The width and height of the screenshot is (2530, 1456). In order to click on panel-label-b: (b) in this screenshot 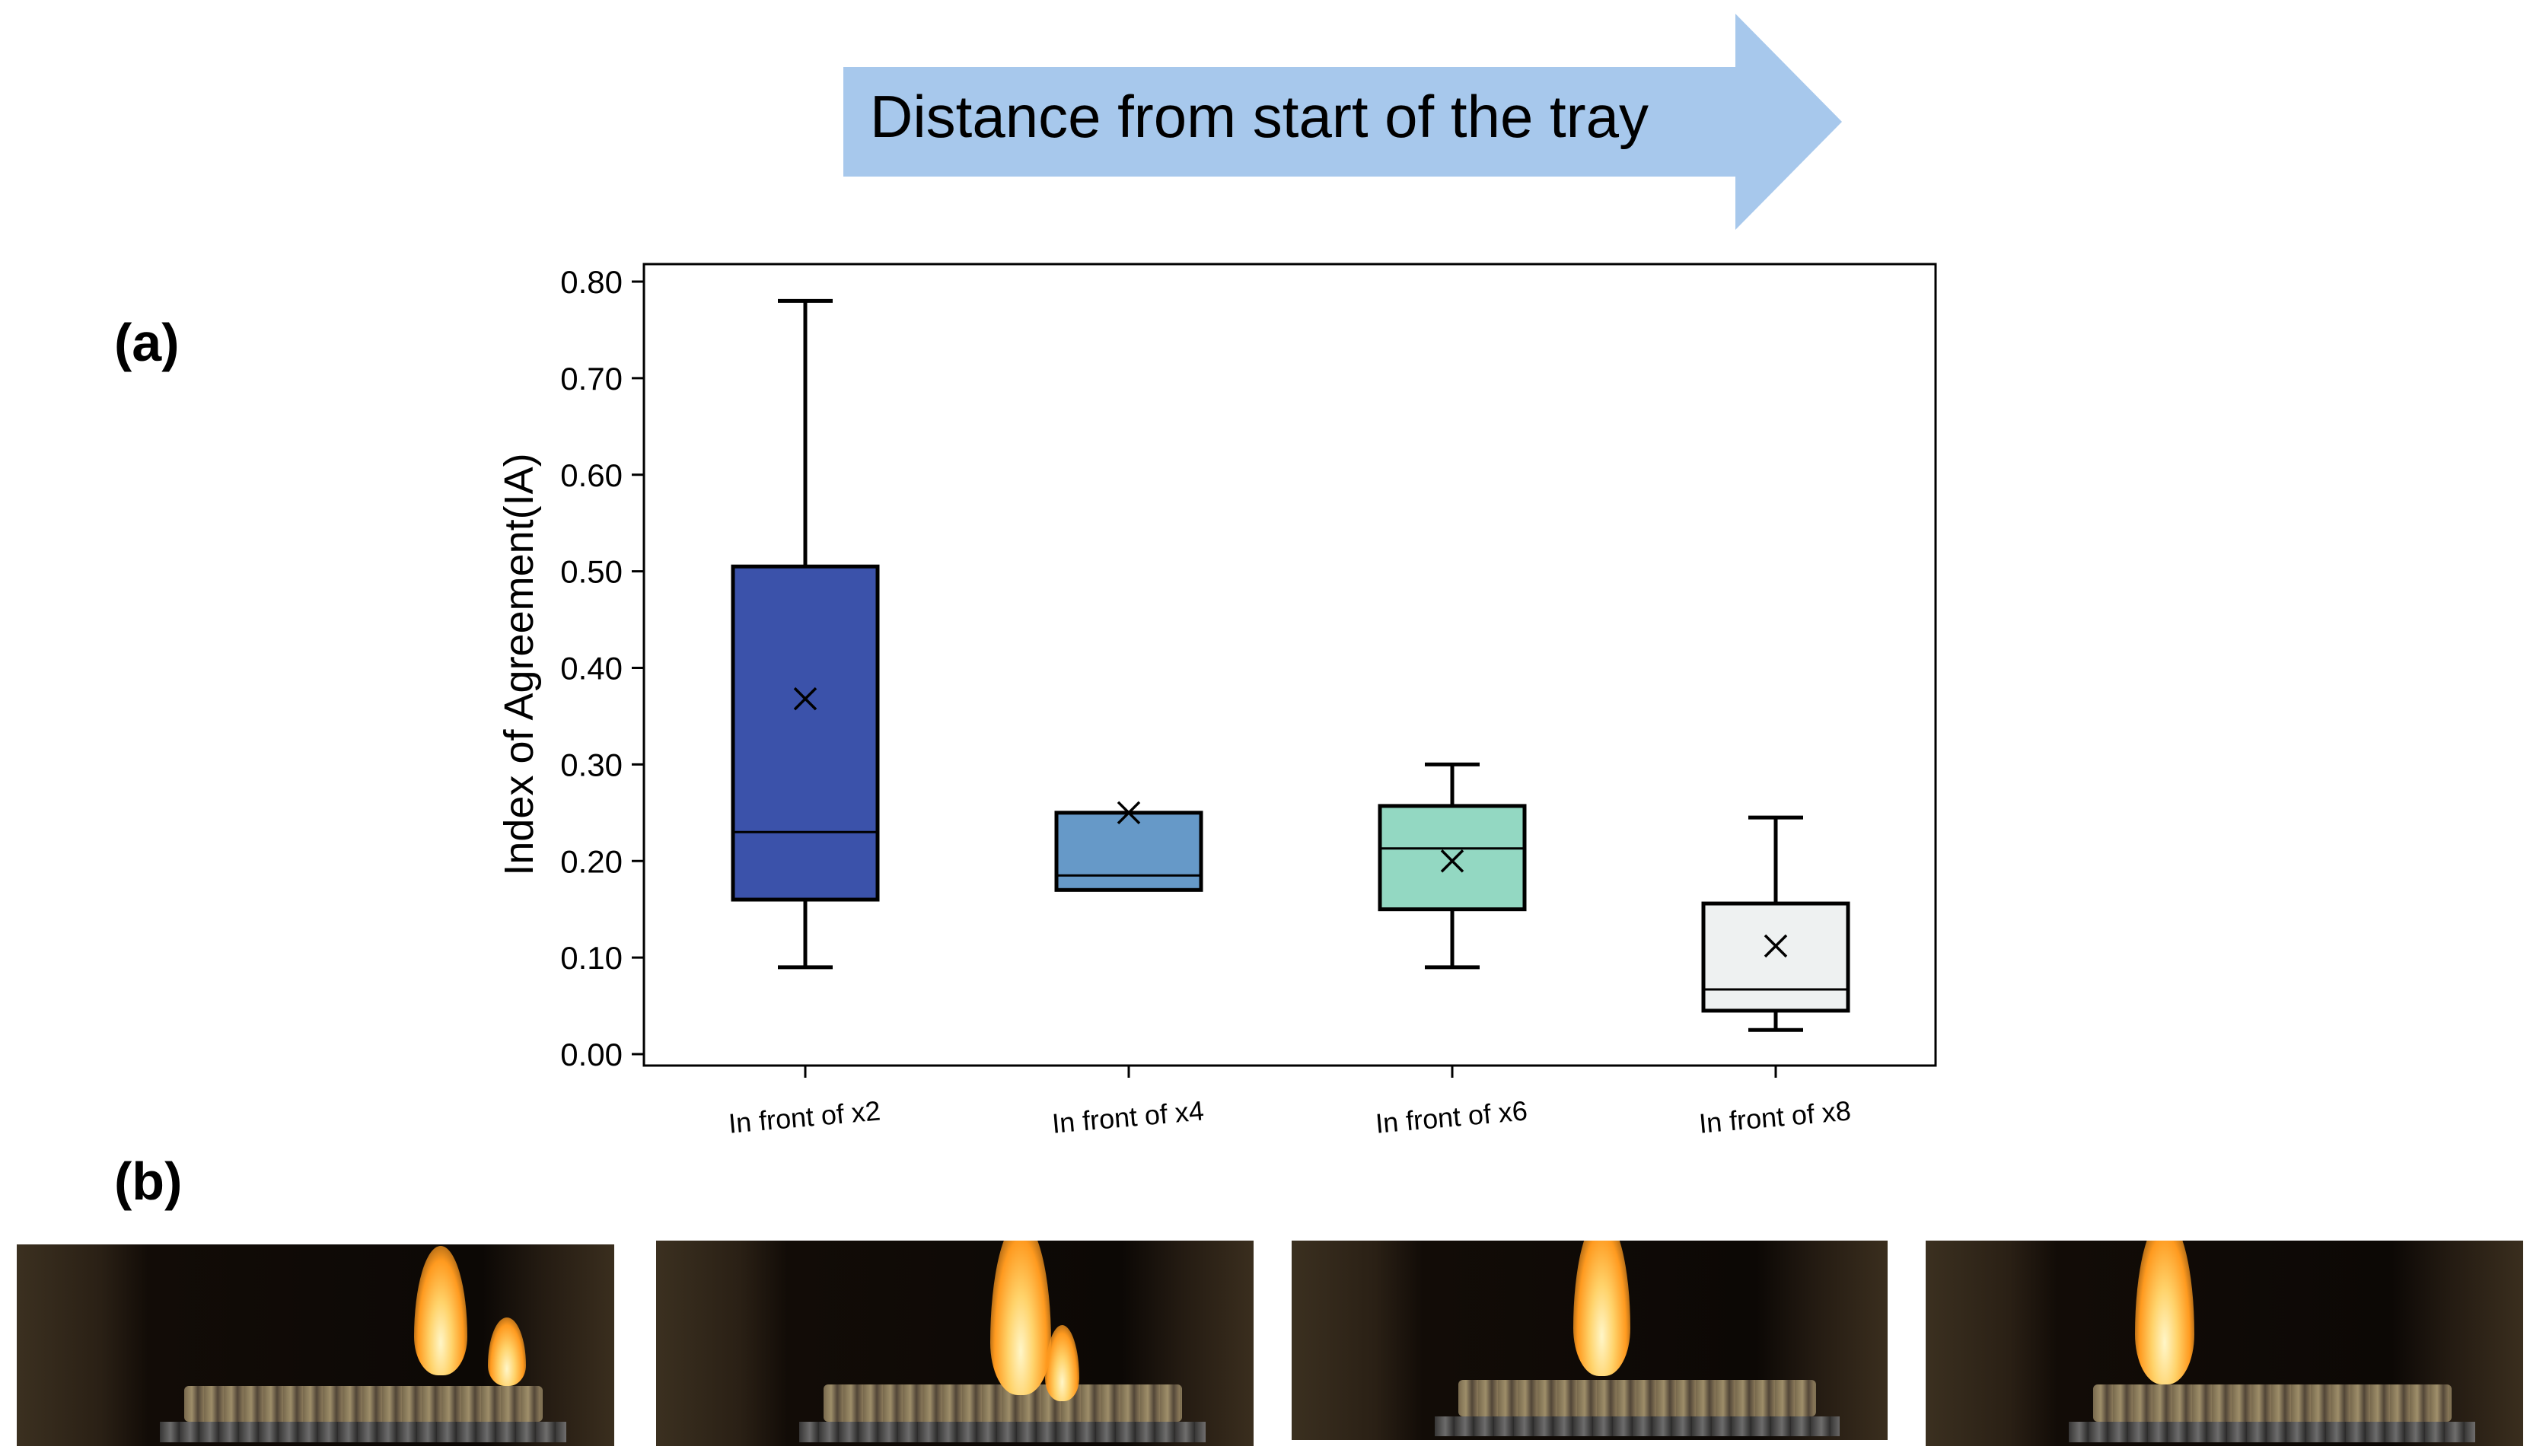, I will do `click(148, 1181)`.